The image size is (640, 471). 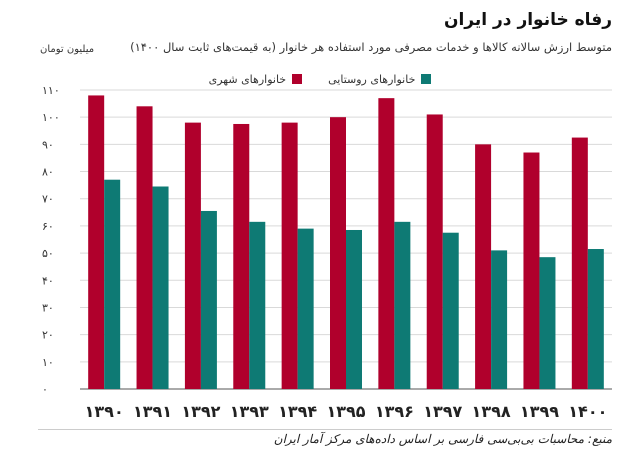 I want to click on x-tick-label: ۱۳۹۲, so click(x=200, y=411).